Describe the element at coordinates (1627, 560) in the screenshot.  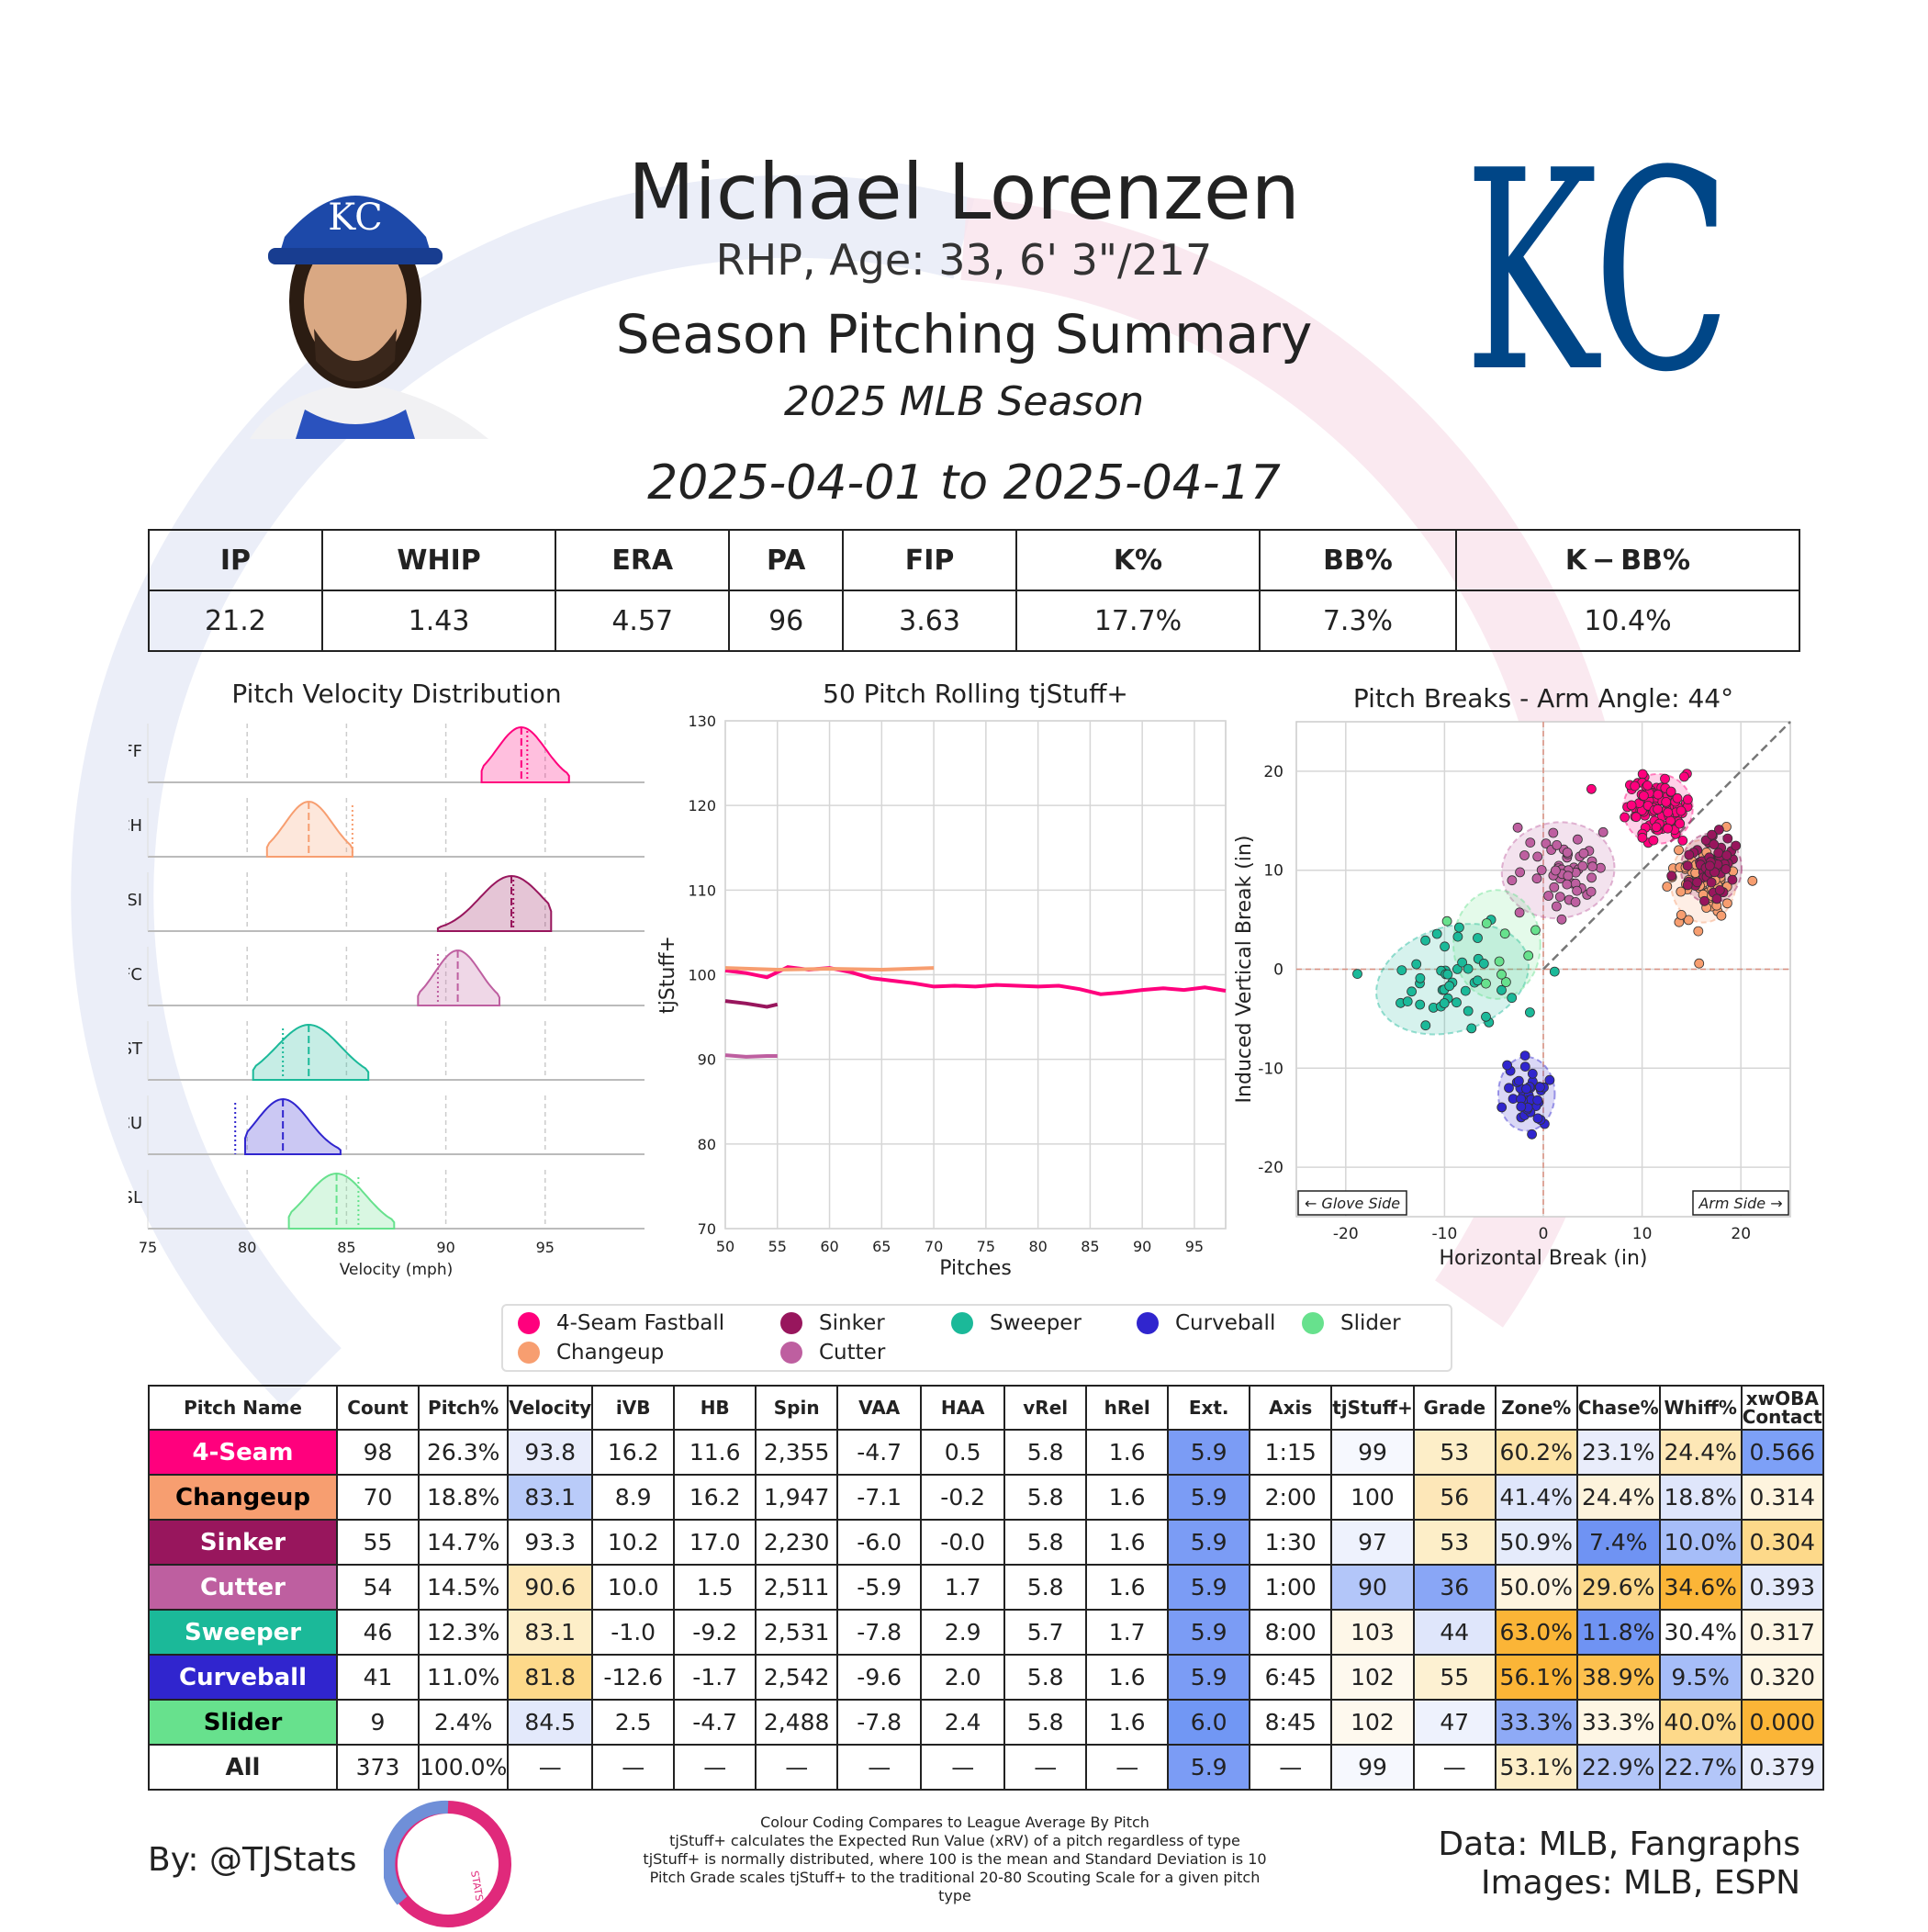
I see `stat-header: K − BB%` at that location.